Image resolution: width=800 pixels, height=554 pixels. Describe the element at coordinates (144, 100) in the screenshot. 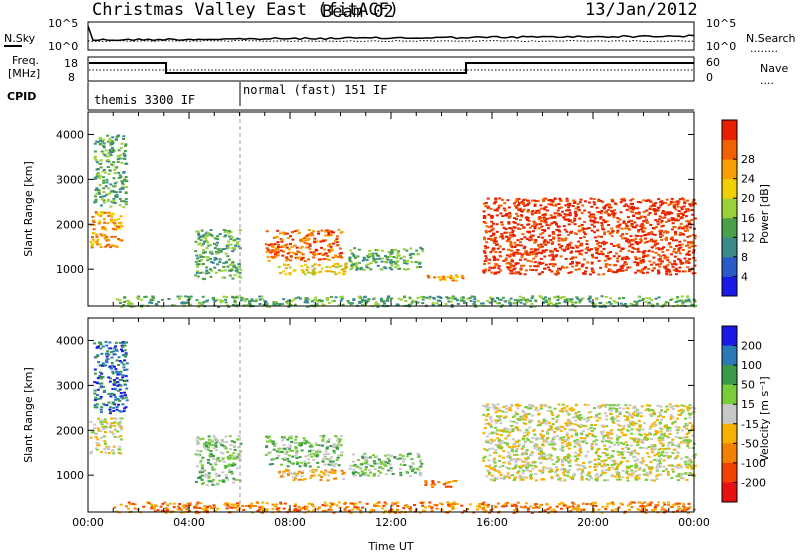

I see `cpid-segment-1: themis 3300 IF` at that location.